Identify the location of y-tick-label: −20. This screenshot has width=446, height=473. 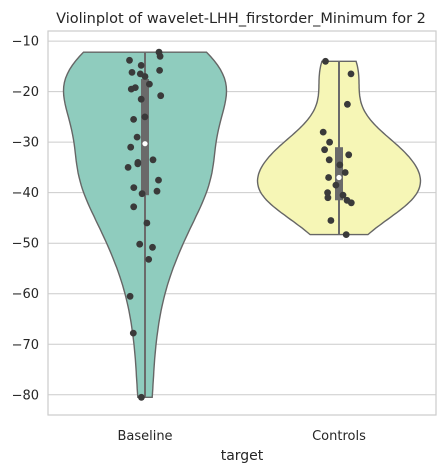
(25, 92).